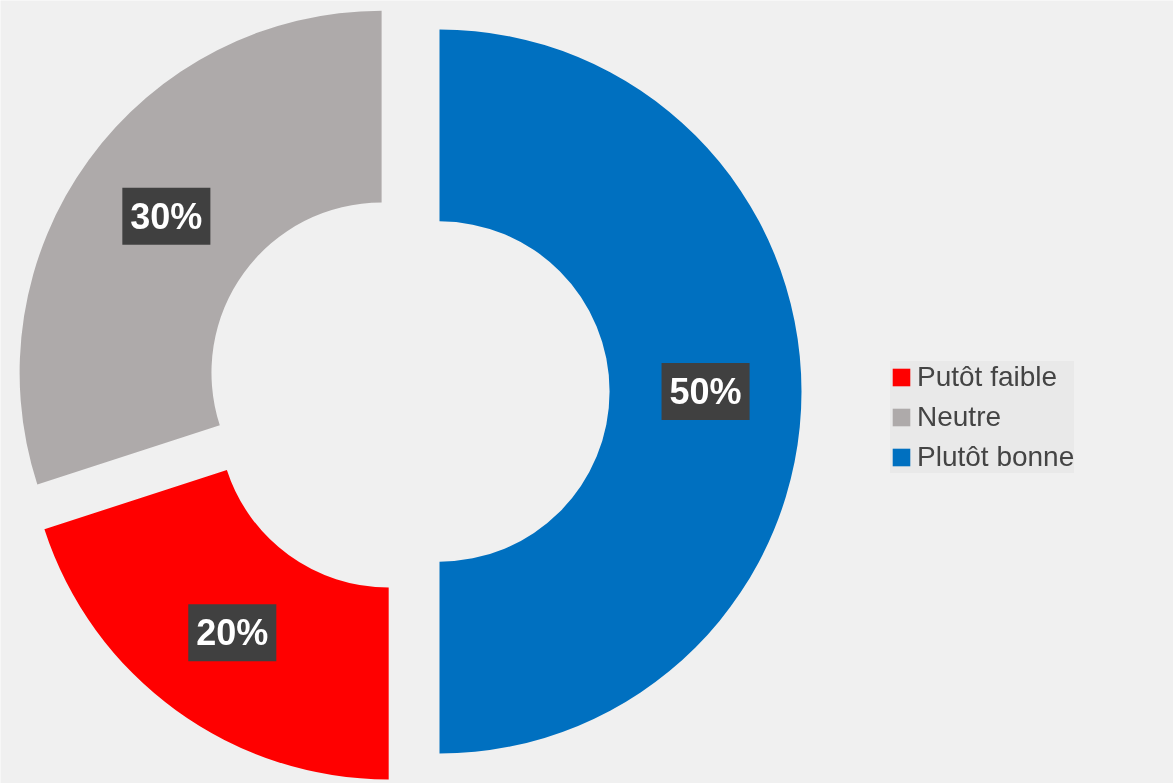 This screenshot has height=783, width=1173. I want to click on data-label: 30%, so click(166, 216).